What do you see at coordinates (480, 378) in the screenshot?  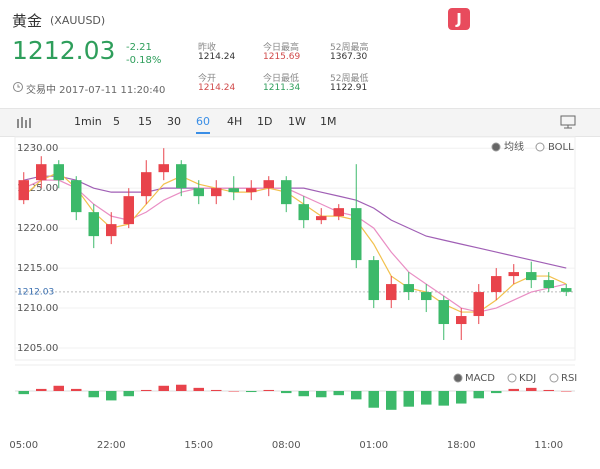 I see `indicator-label: MACD` at bounding box center [480, 378].